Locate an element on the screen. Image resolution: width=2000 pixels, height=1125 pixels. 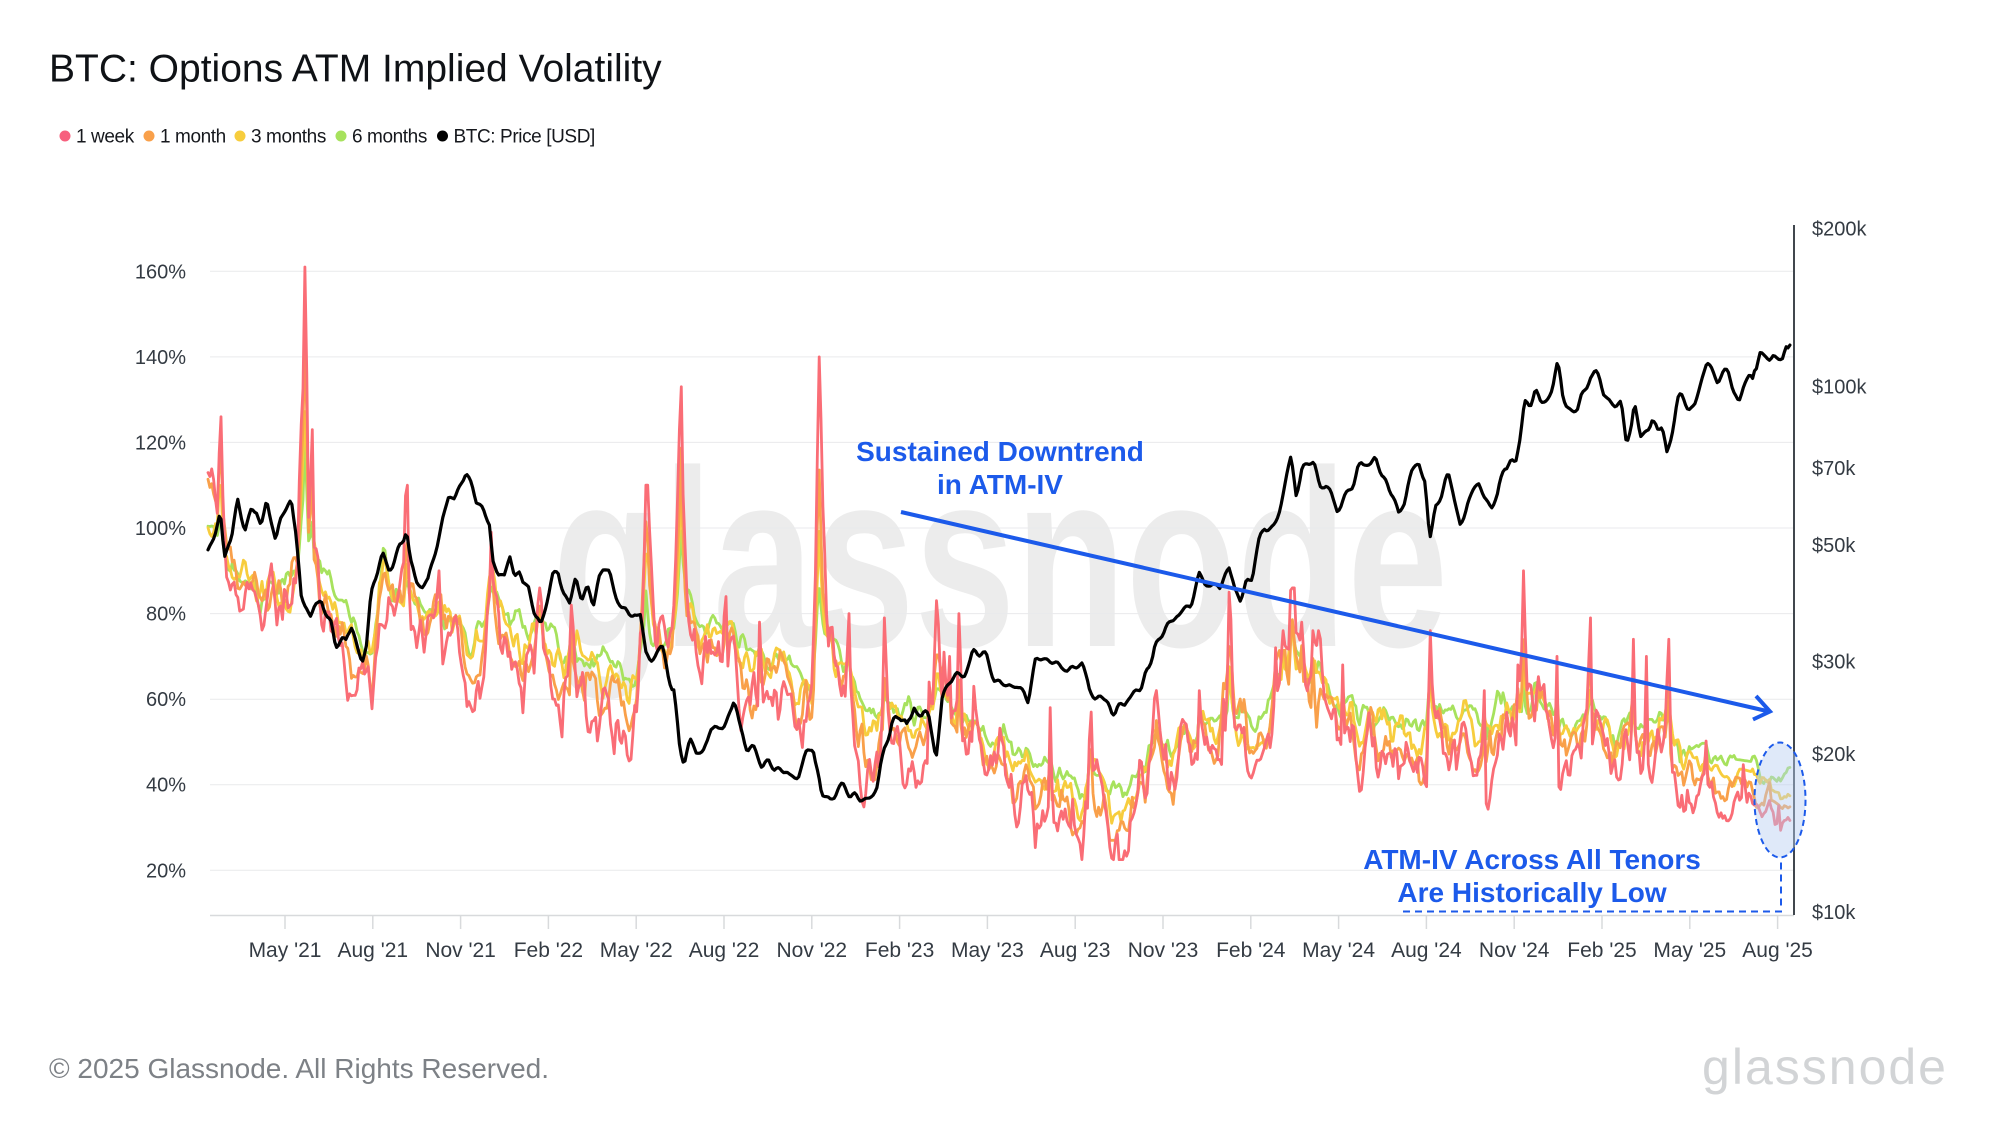
svg-text: 6 months is located at coordinates (389, 137).